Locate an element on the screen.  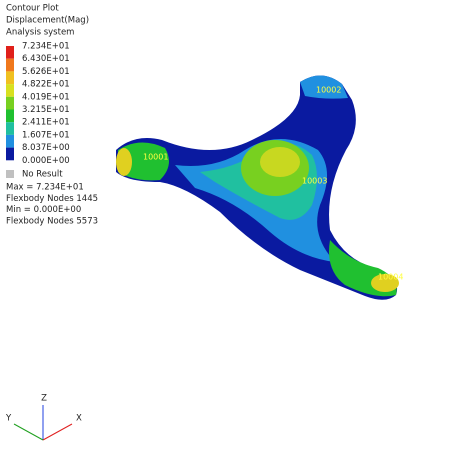
y-axis is located at coordinates (28, 432).